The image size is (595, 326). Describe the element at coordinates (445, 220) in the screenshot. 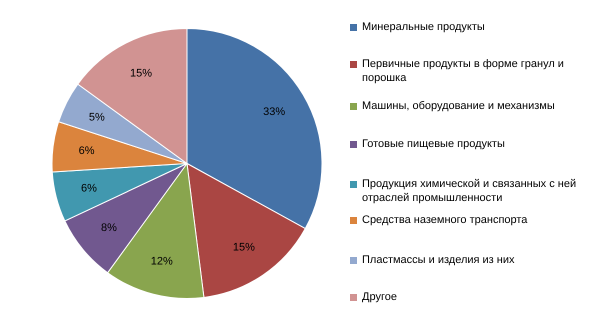

I see `legend-label: Средства наземного транспорта` at that location.